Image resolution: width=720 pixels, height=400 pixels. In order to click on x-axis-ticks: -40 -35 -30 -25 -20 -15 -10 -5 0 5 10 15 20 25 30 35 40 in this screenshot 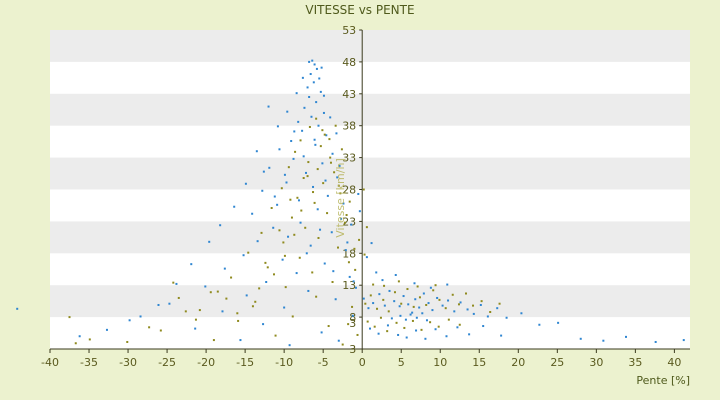, I will do `click(361, 359)`.